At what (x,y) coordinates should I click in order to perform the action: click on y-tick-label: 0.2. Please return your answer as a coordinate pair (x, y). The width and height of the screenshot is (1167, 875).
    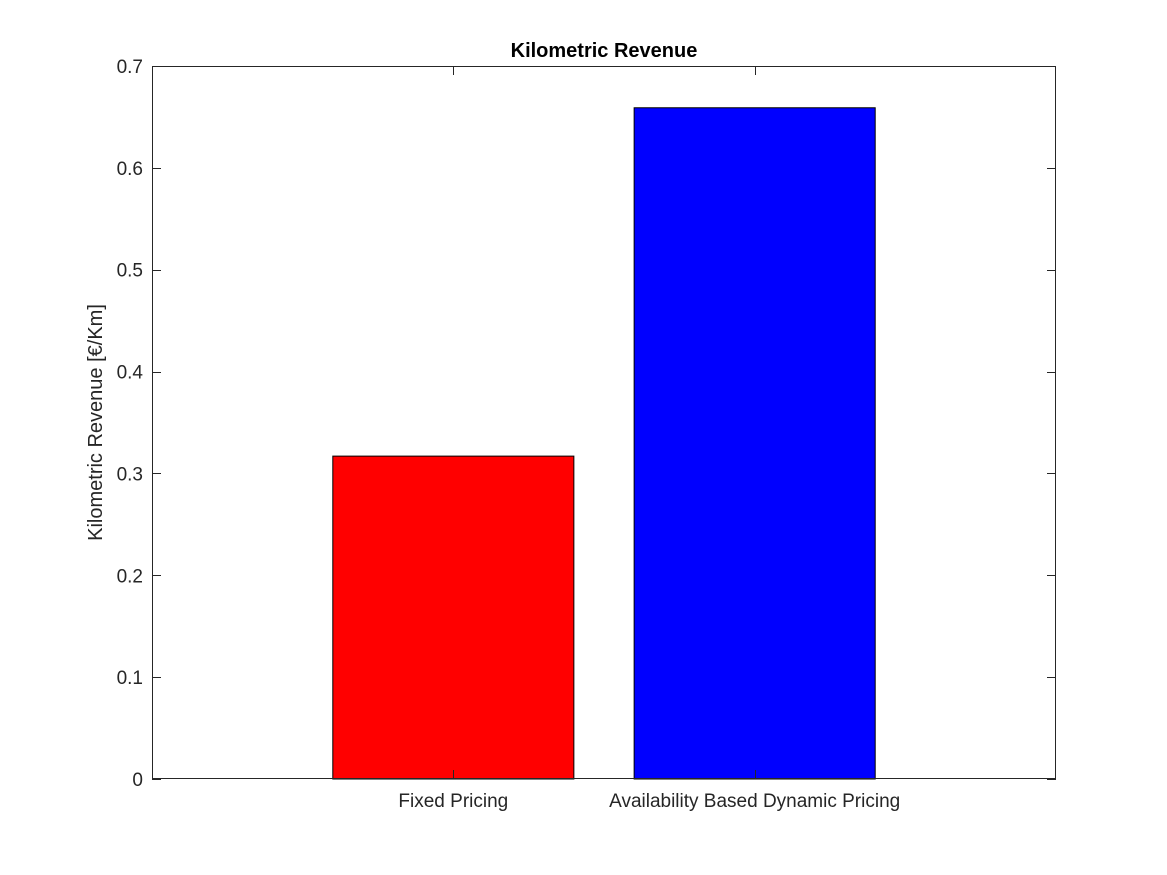
    Looking at the image, I should click on (130, 576).